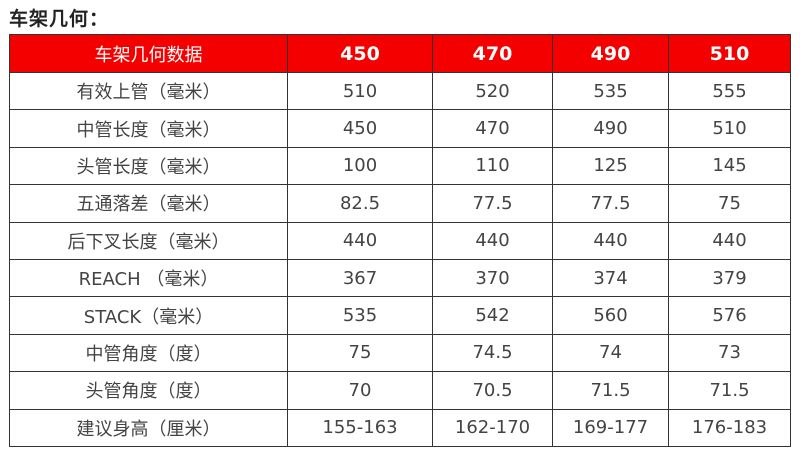  Describe the element at coordinates (148, 203) in the screenshot. I see `row-label: 五通落差（毫米）` at that location.